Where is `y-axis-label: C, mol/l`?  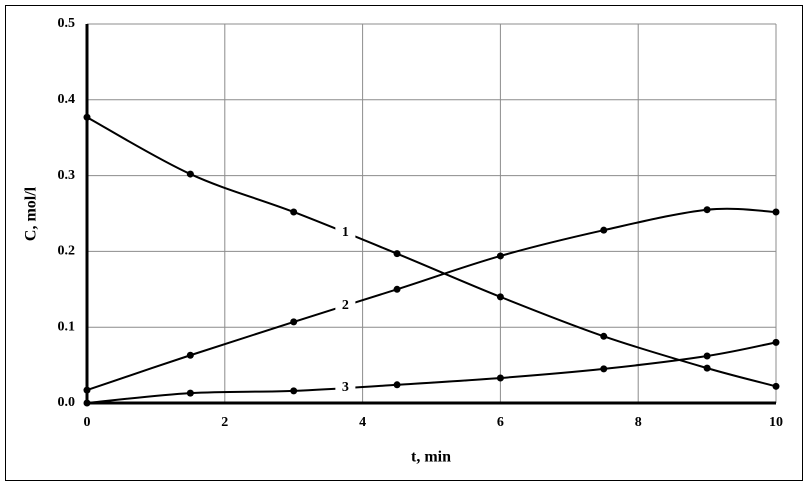 y-axis-label: C, mol/l is located at coordinates (31, 213).